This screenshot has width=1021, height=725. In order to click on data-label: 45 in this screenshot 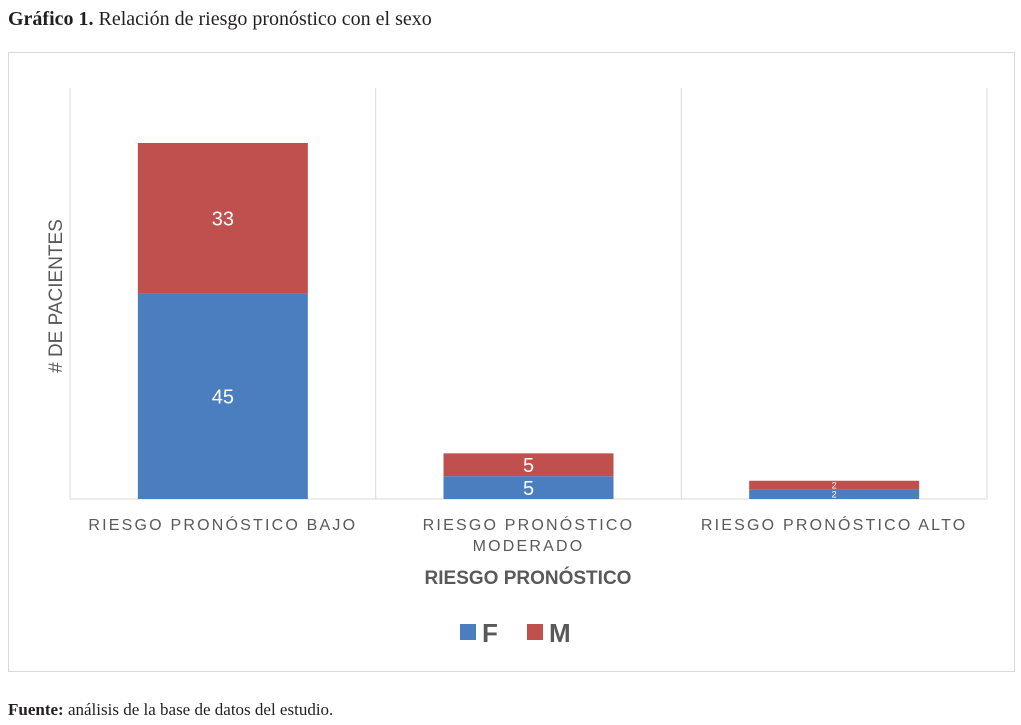, I will do `click(223, 398)`.